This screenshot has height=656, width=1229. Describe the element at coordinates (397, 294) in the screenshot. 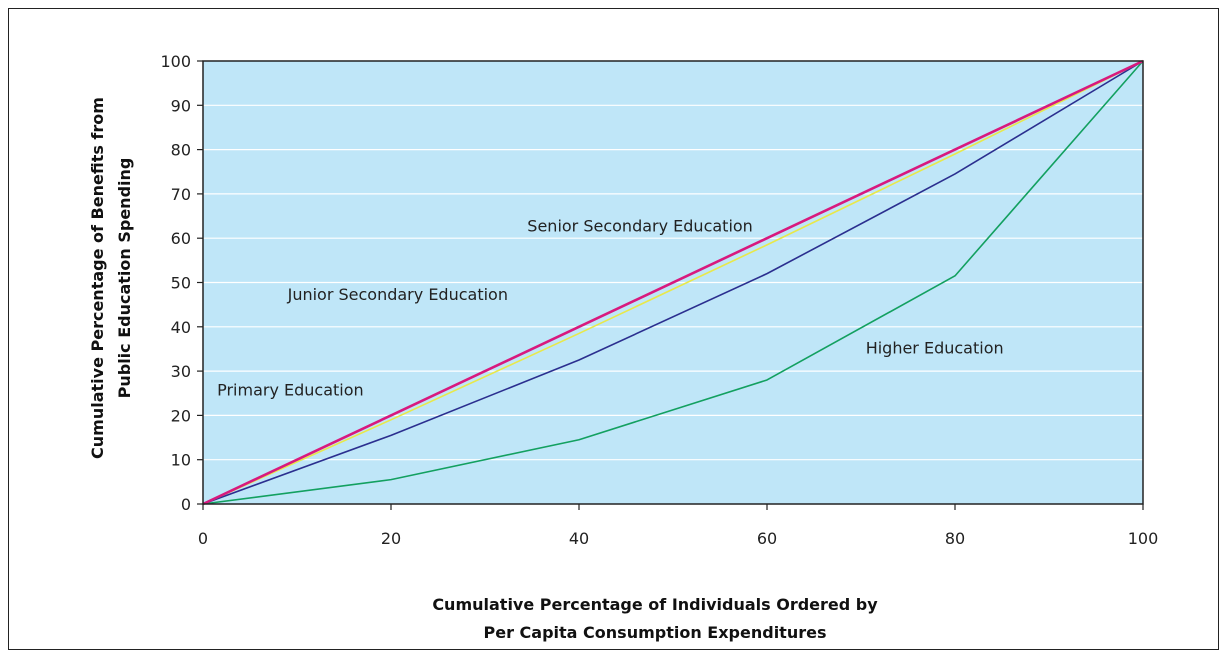

I see `annotation-junior-secondary-education: Junior Secondary Education` at that location.